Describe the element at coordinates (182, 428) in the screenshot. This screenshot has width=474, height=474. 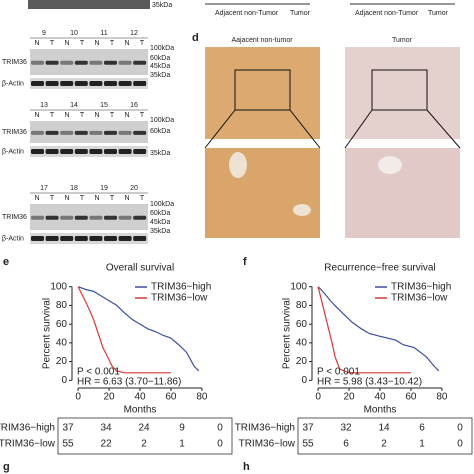
I see `risk-count: 9` at that location.